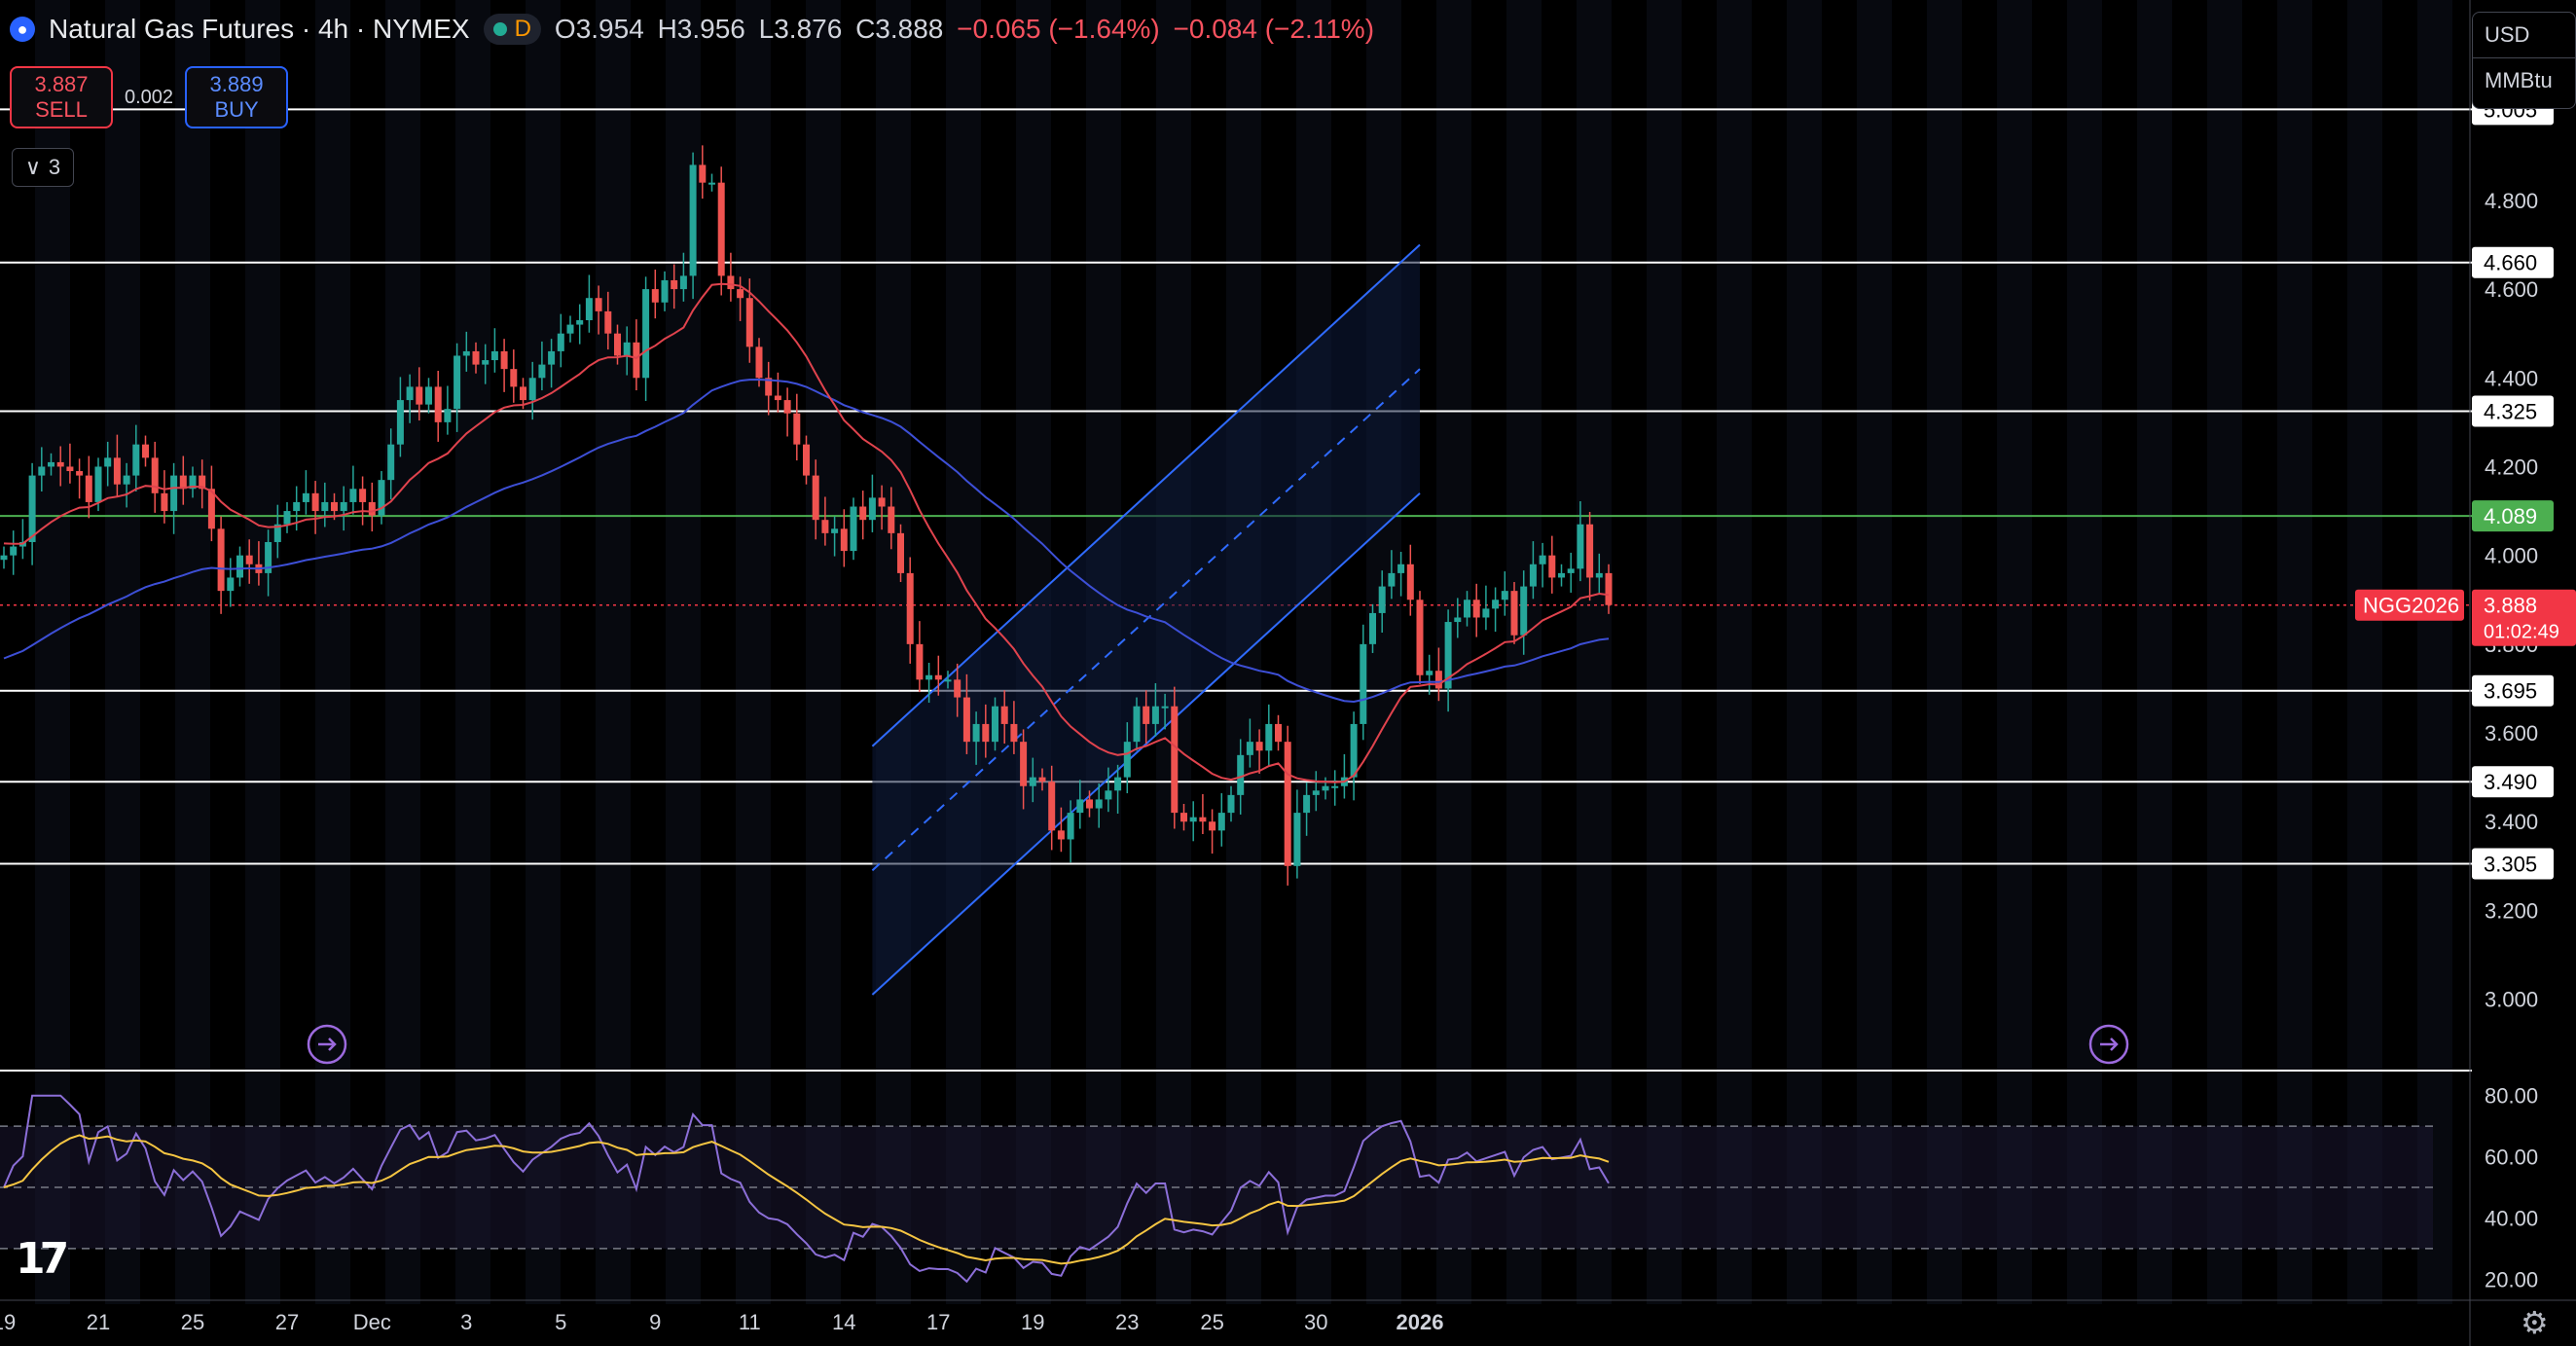  I want to click on market-status: D, so click(512, 29).